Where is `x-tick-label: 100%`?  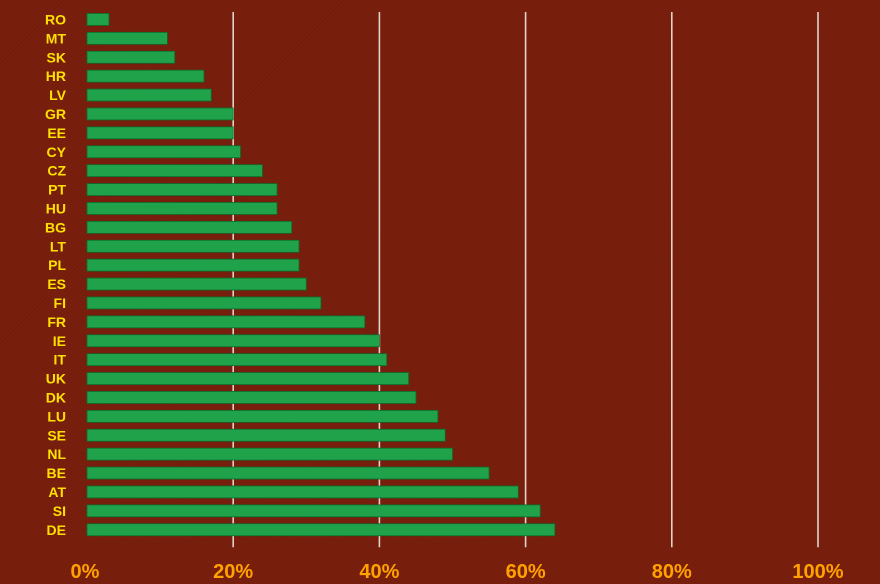
x-tick-label: 100% is located at coordinates (817, 572).